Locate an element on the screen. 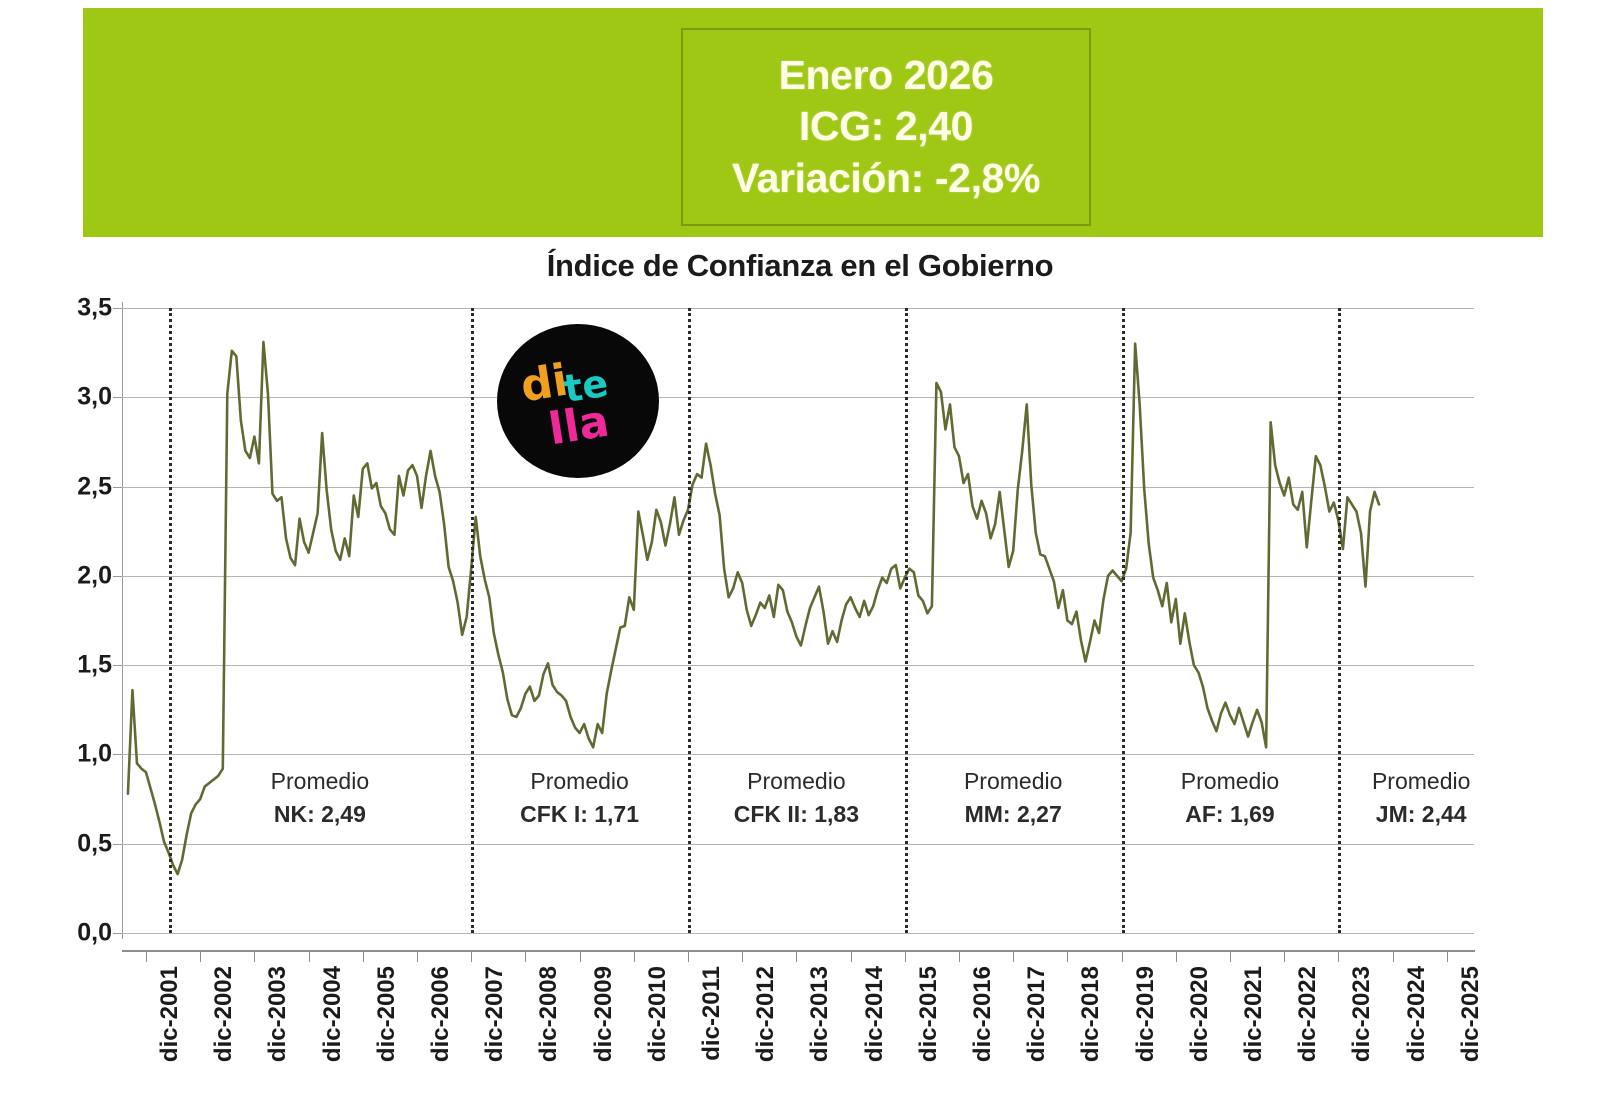  period-label-average: JM: 2,44 is located at coordinates (1421, 814).